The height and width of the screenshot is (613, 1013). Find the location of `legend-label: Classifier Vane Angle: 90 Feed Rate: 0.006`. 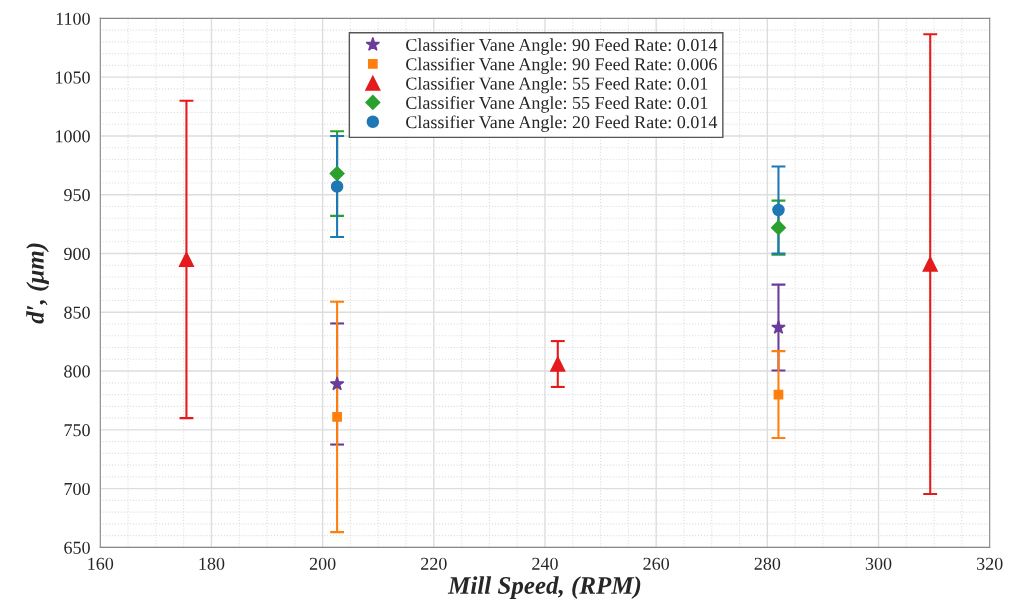

legend-label: Classifier Vane Angle: 90 Feed Rate: 0.006 is located at coordinates (561, 66).